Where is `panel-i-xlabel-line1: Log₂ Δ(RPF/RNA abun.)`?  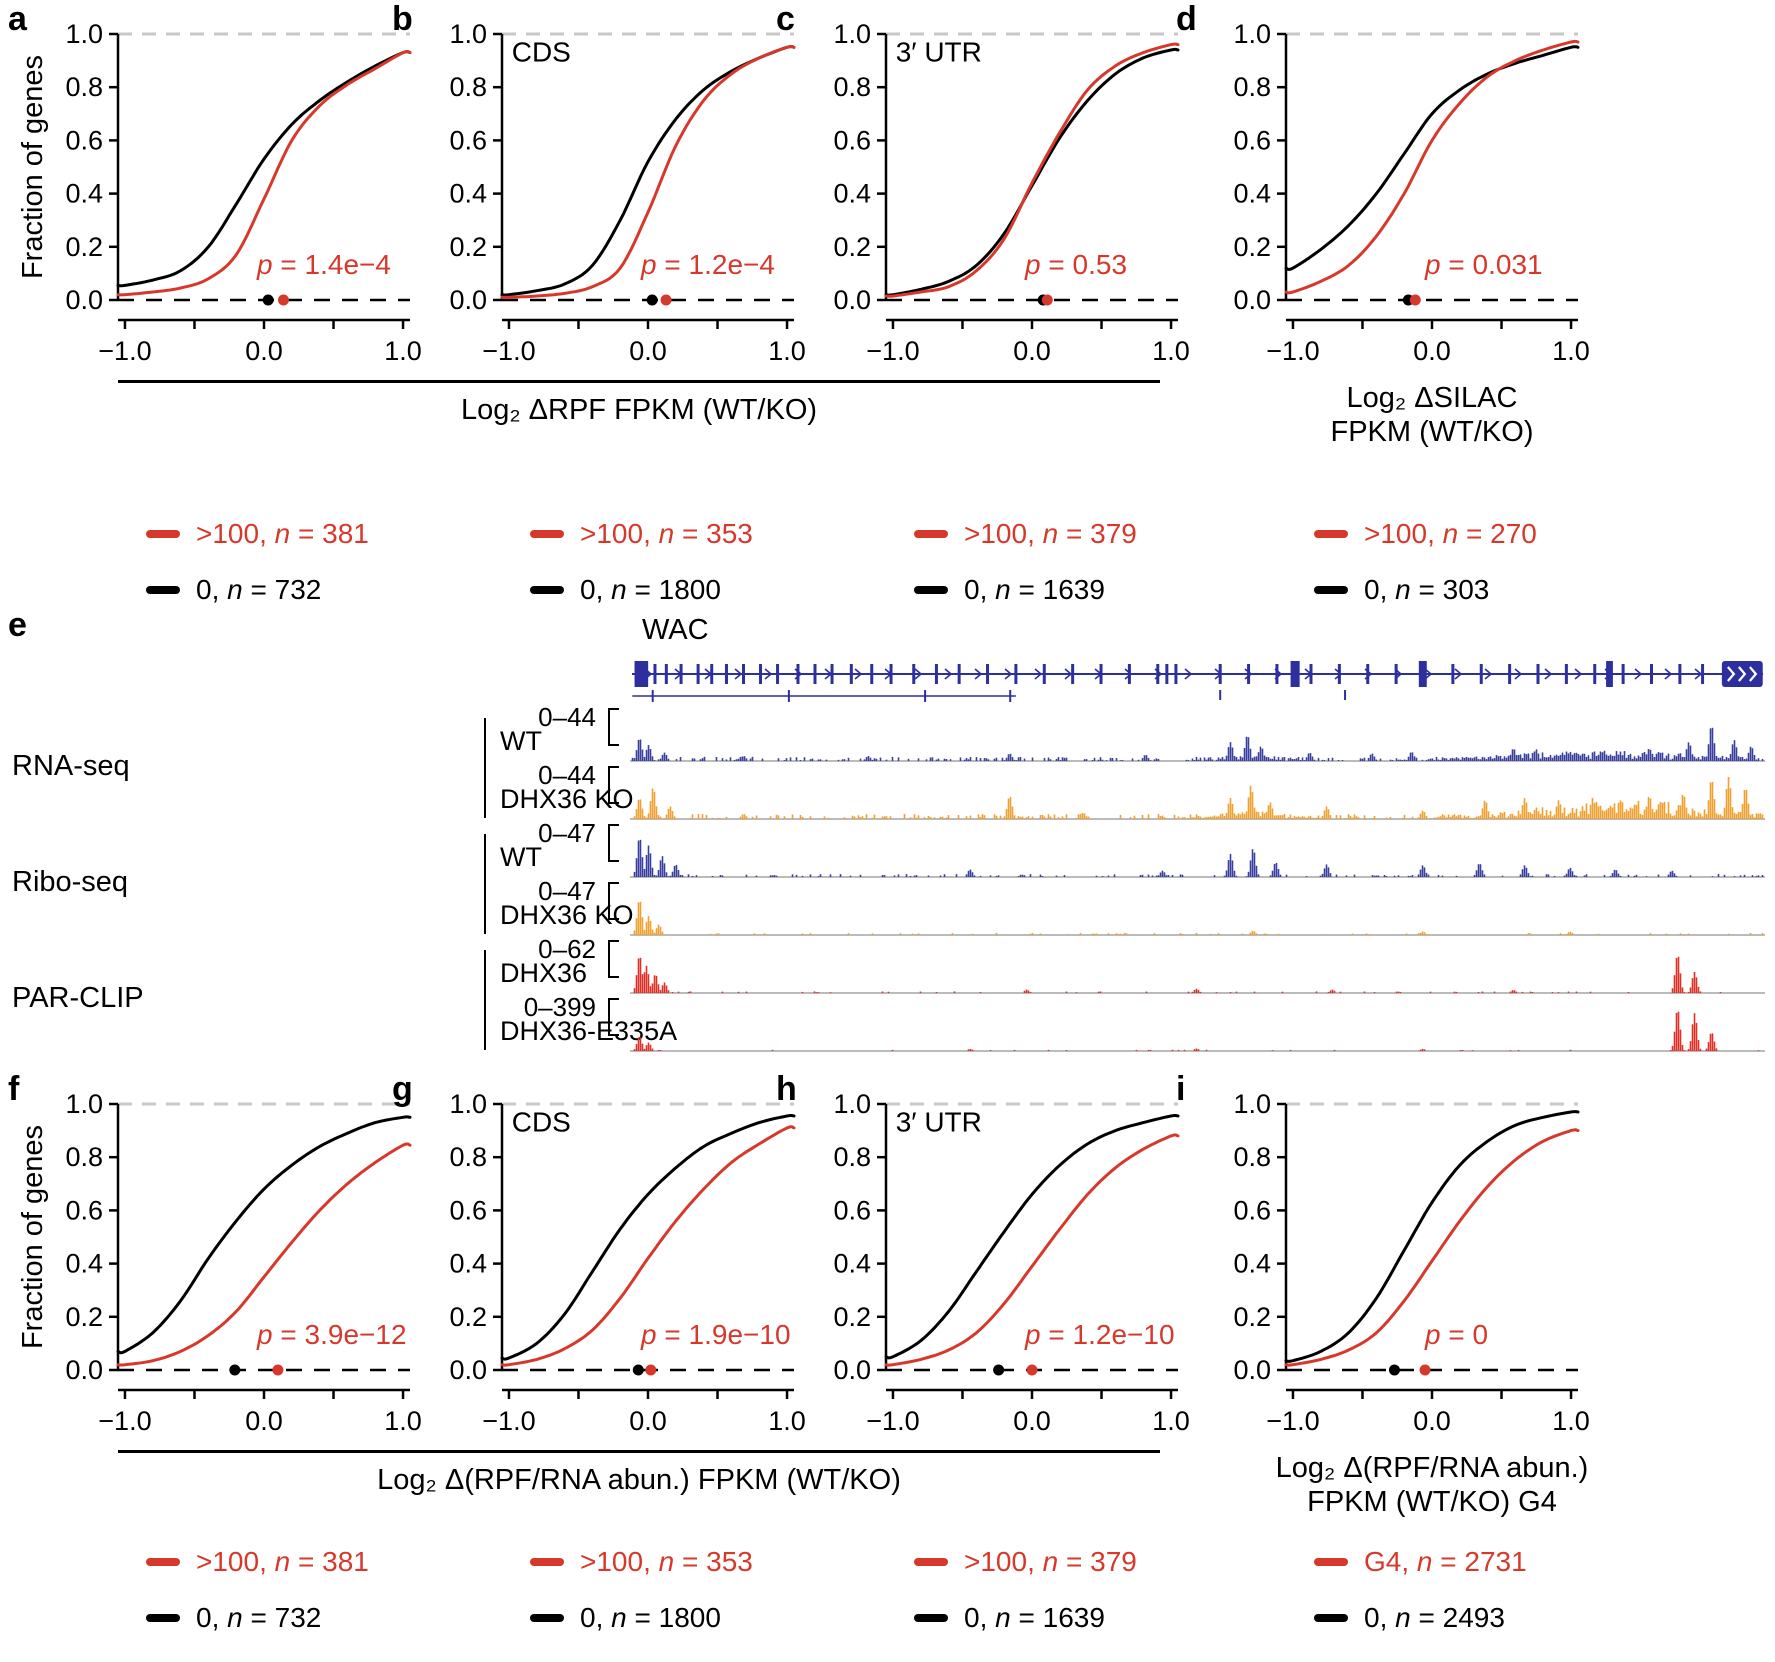
panel-i-xlabel-line1: Log₂ Δ(RPF/RNA abun.) is located at coordinates (1432, 1468).